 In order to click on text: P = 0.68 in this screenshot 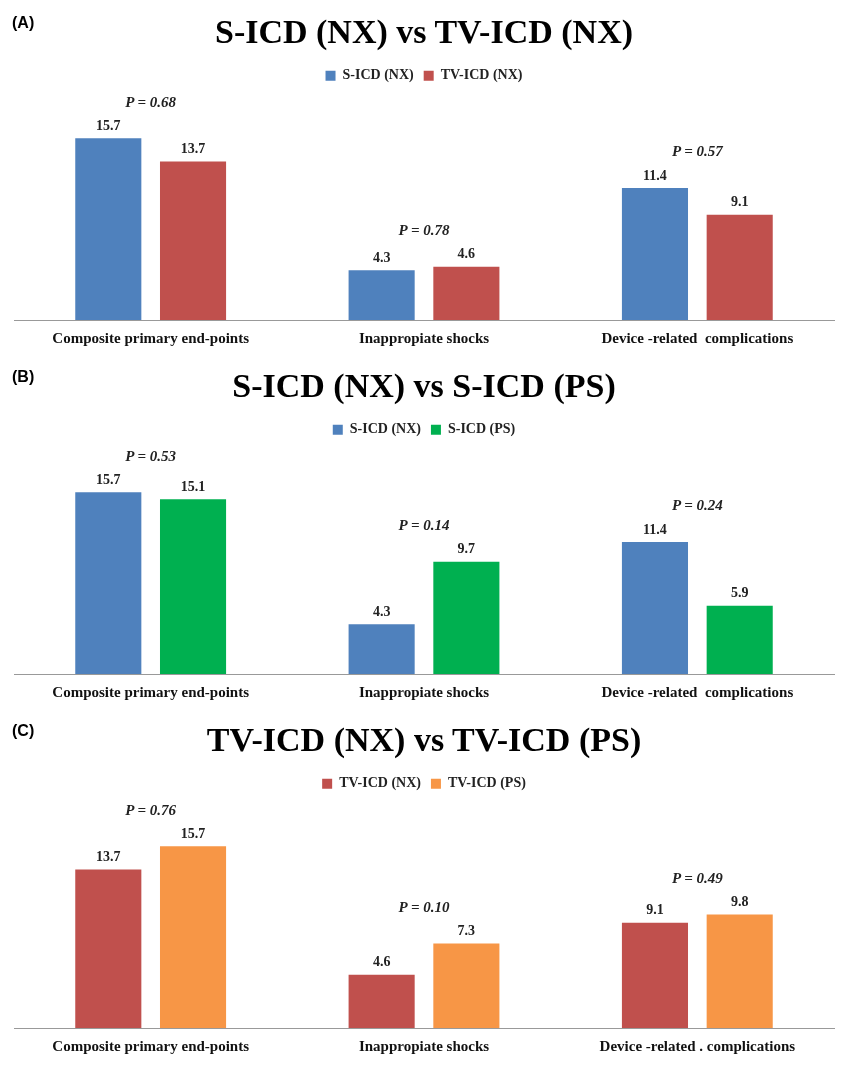, I will do `click(151, 101)`.